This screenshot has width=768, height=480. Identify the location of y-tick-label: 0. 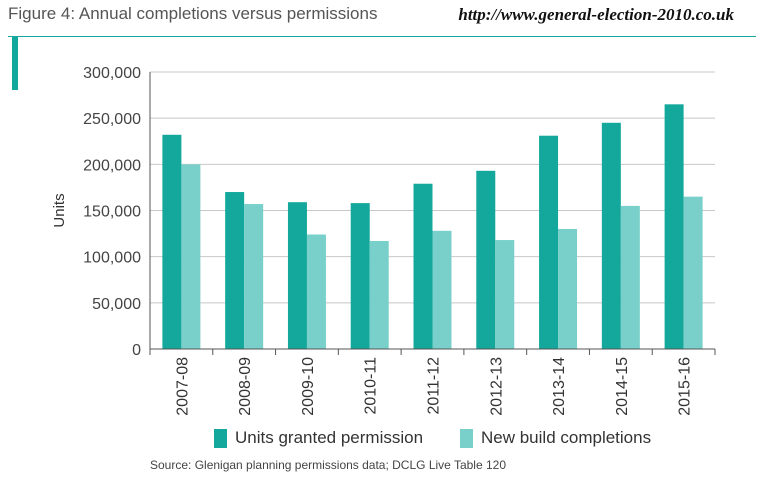
(136, 350).